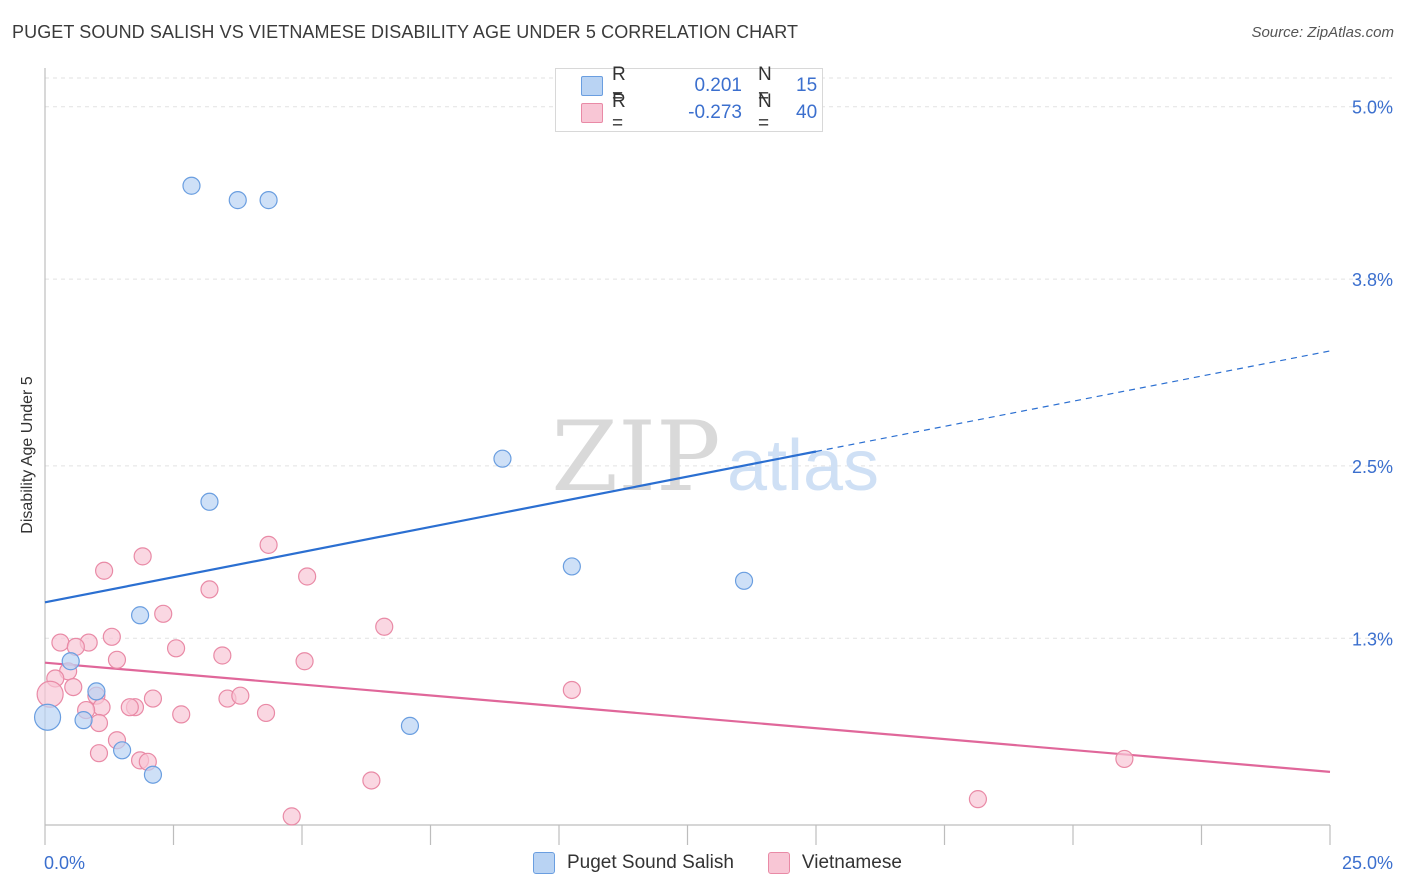 This screenshot has height=892, width=1406. What do you see at coordinates (807, 112) in the screenshot?
I see `legend-n-value: 40` at bounding box center [807, 112].